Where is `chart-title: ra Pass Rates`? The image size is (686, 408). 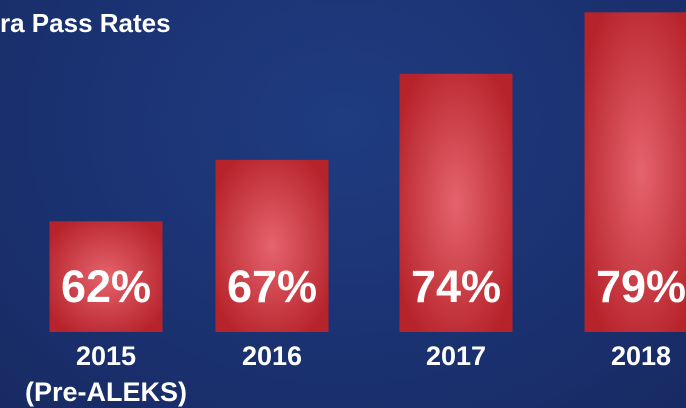 chart-title: ra Pass Rates is located at coordinates (85, 23).